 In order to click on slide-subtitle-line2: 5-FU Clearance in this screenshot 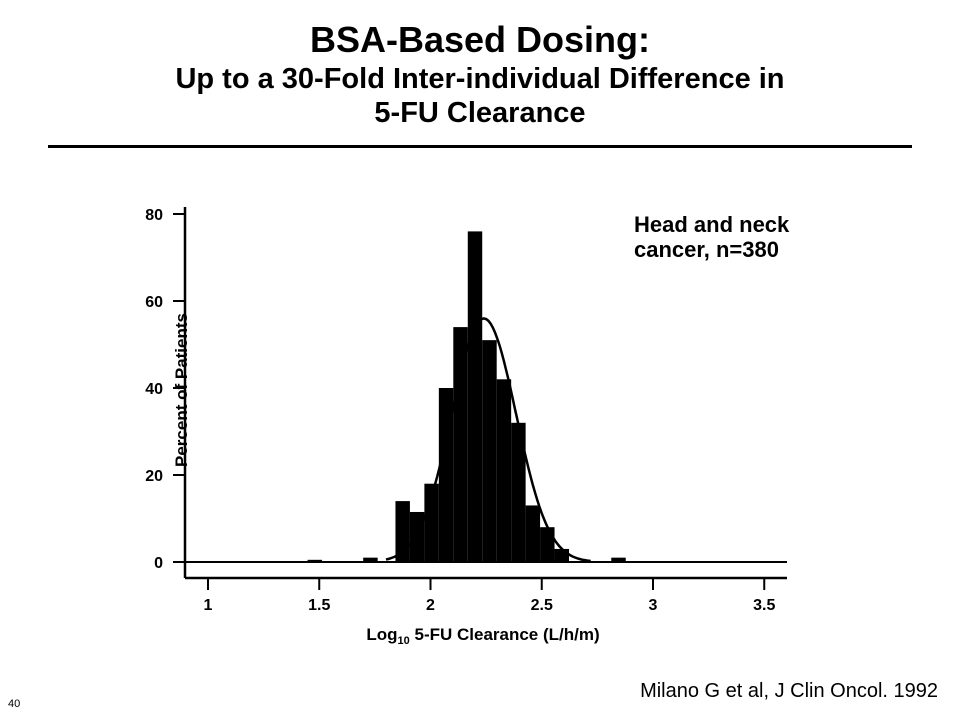, I will do `click(480, 113)`.